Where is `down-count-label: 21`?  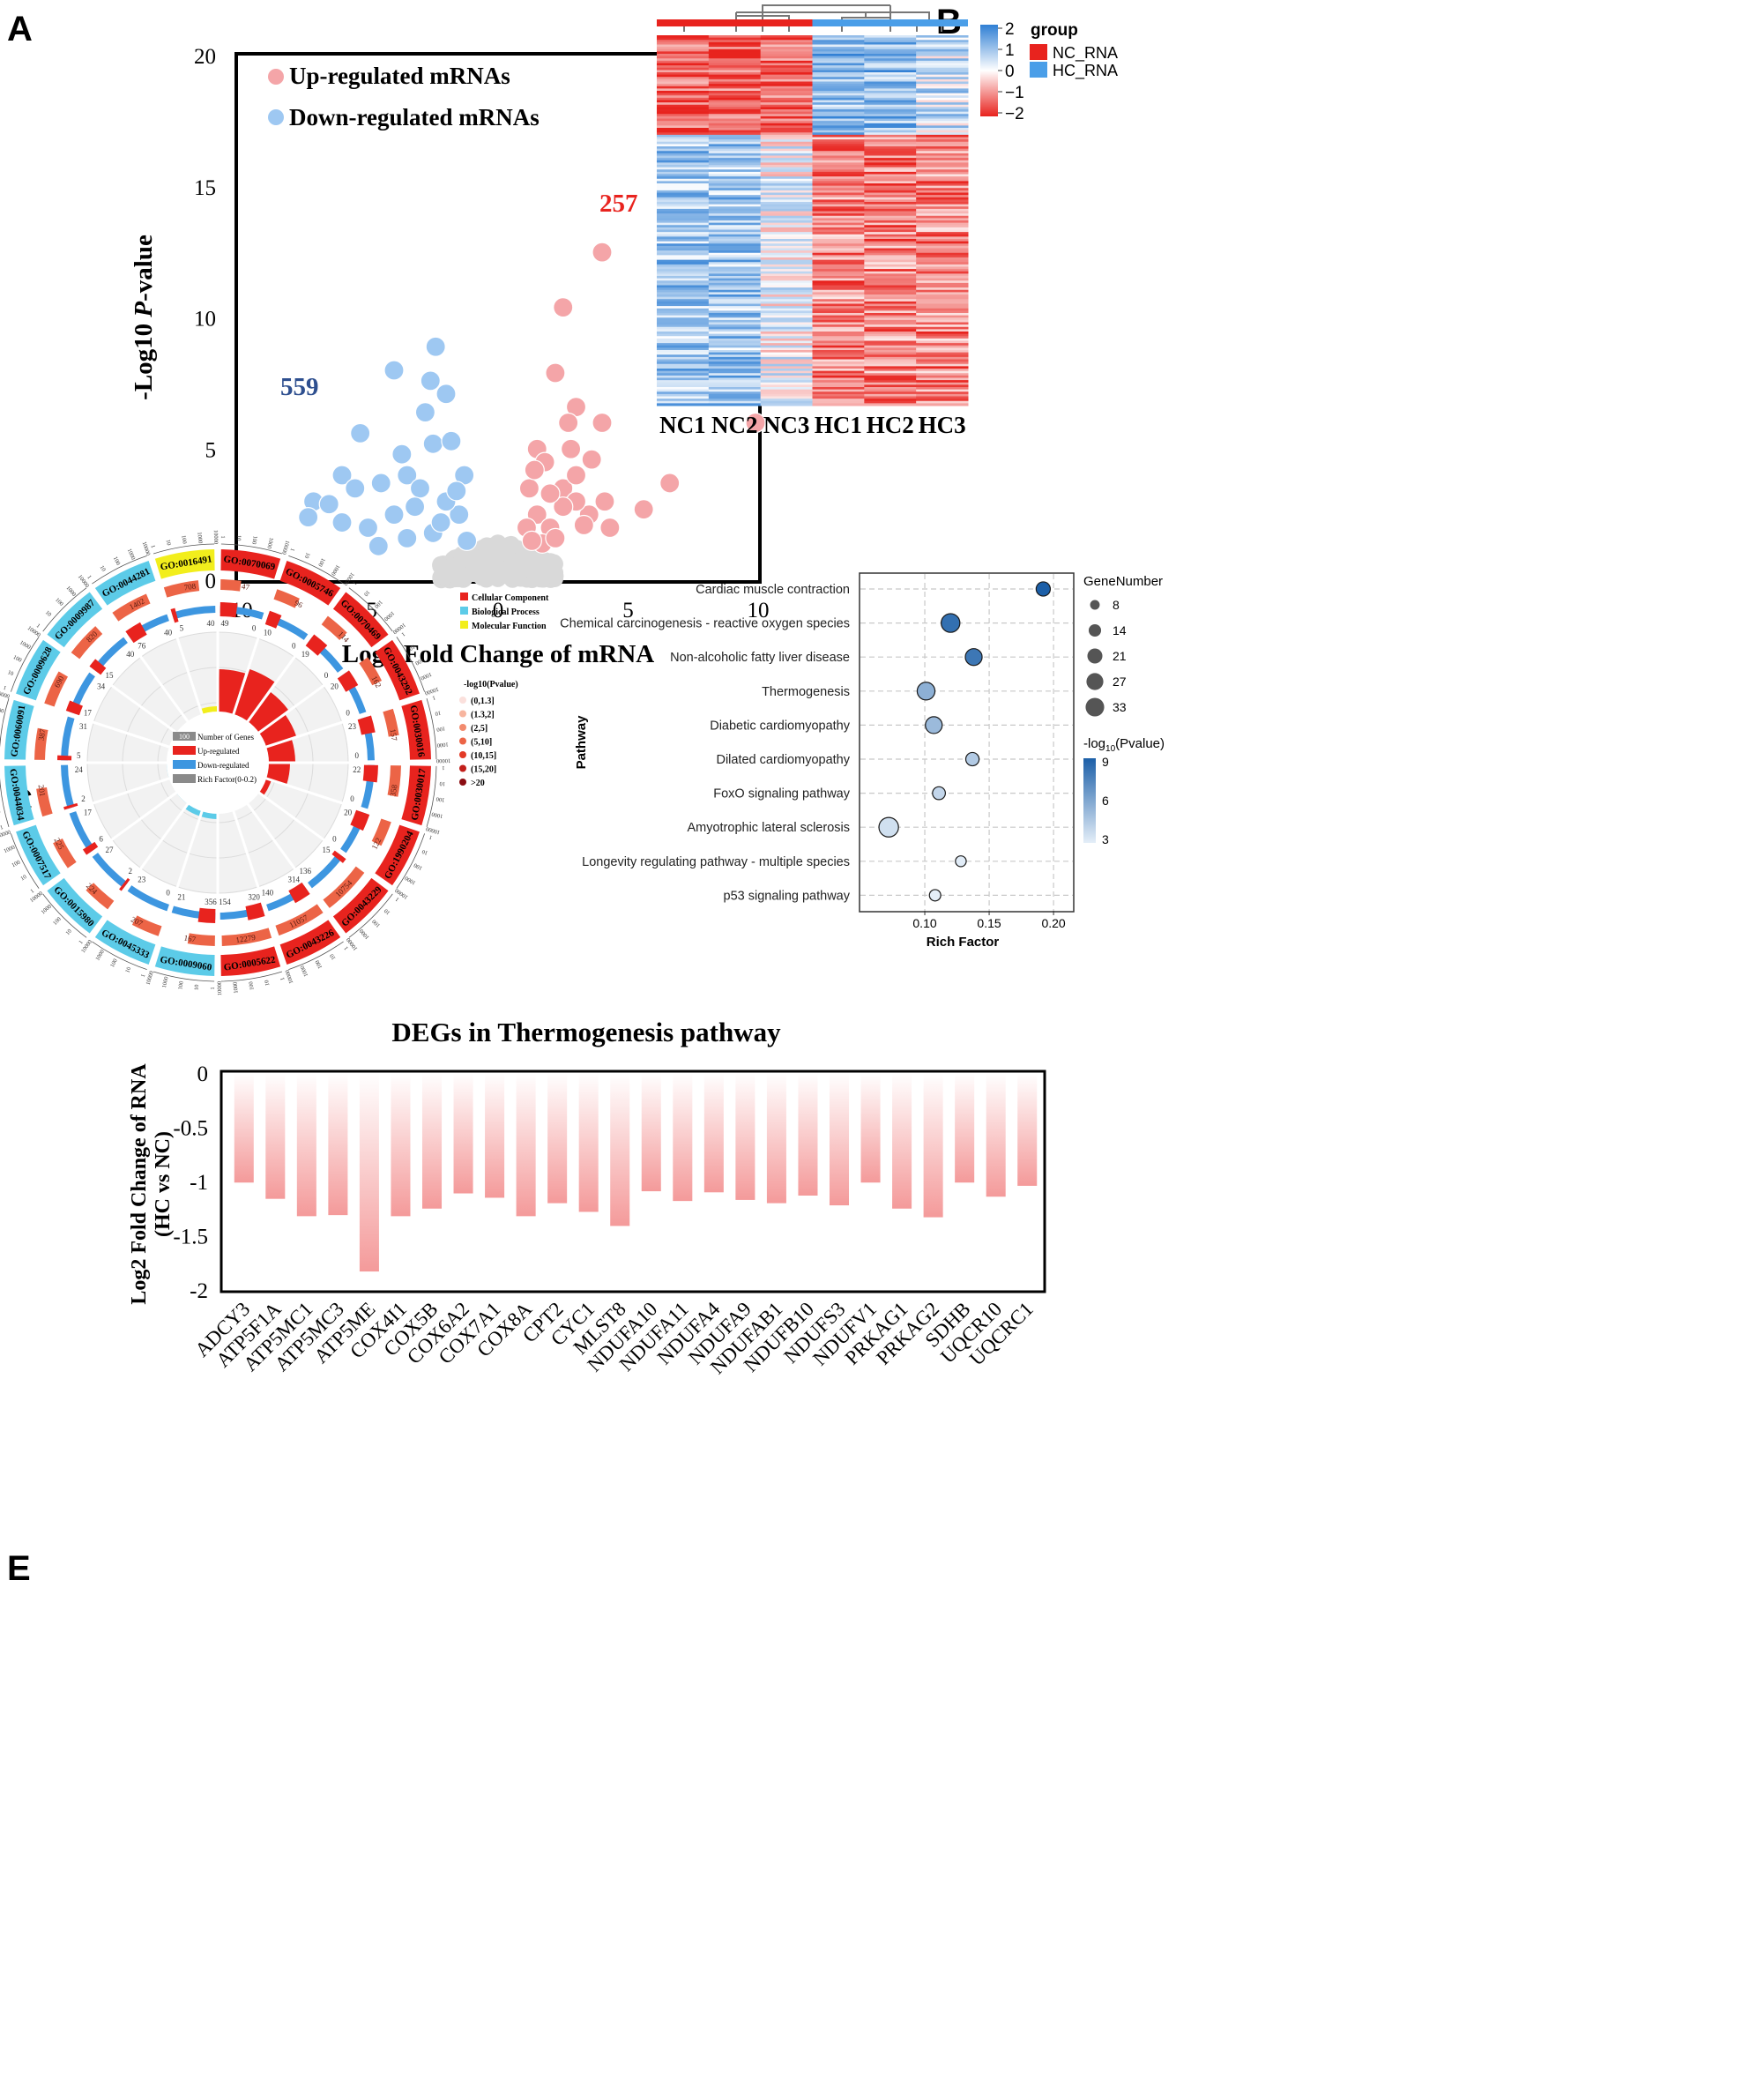 down-count-label: 21 is located at coordinates (181, 898).